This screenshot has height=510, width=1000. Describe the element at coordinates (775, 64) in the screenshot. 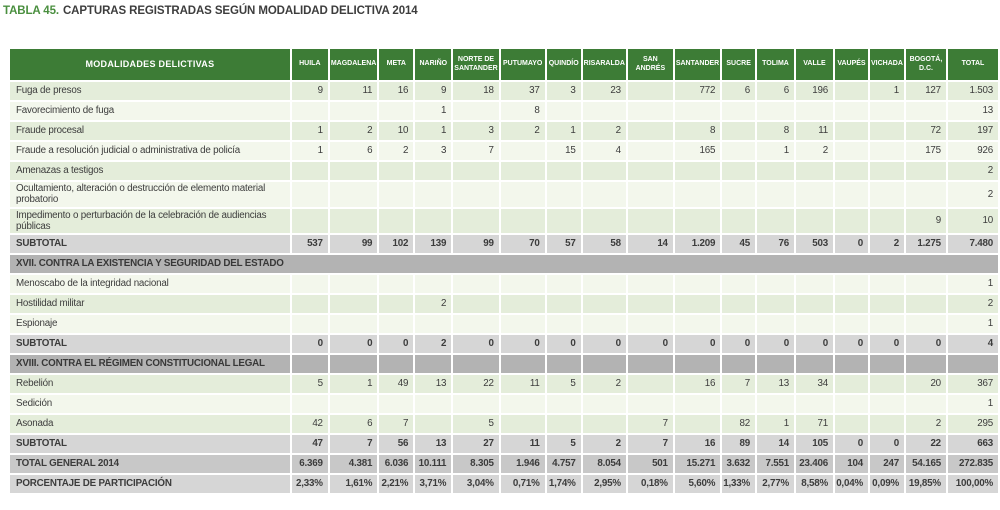

I see `column-header: TOLIMA` at that location.